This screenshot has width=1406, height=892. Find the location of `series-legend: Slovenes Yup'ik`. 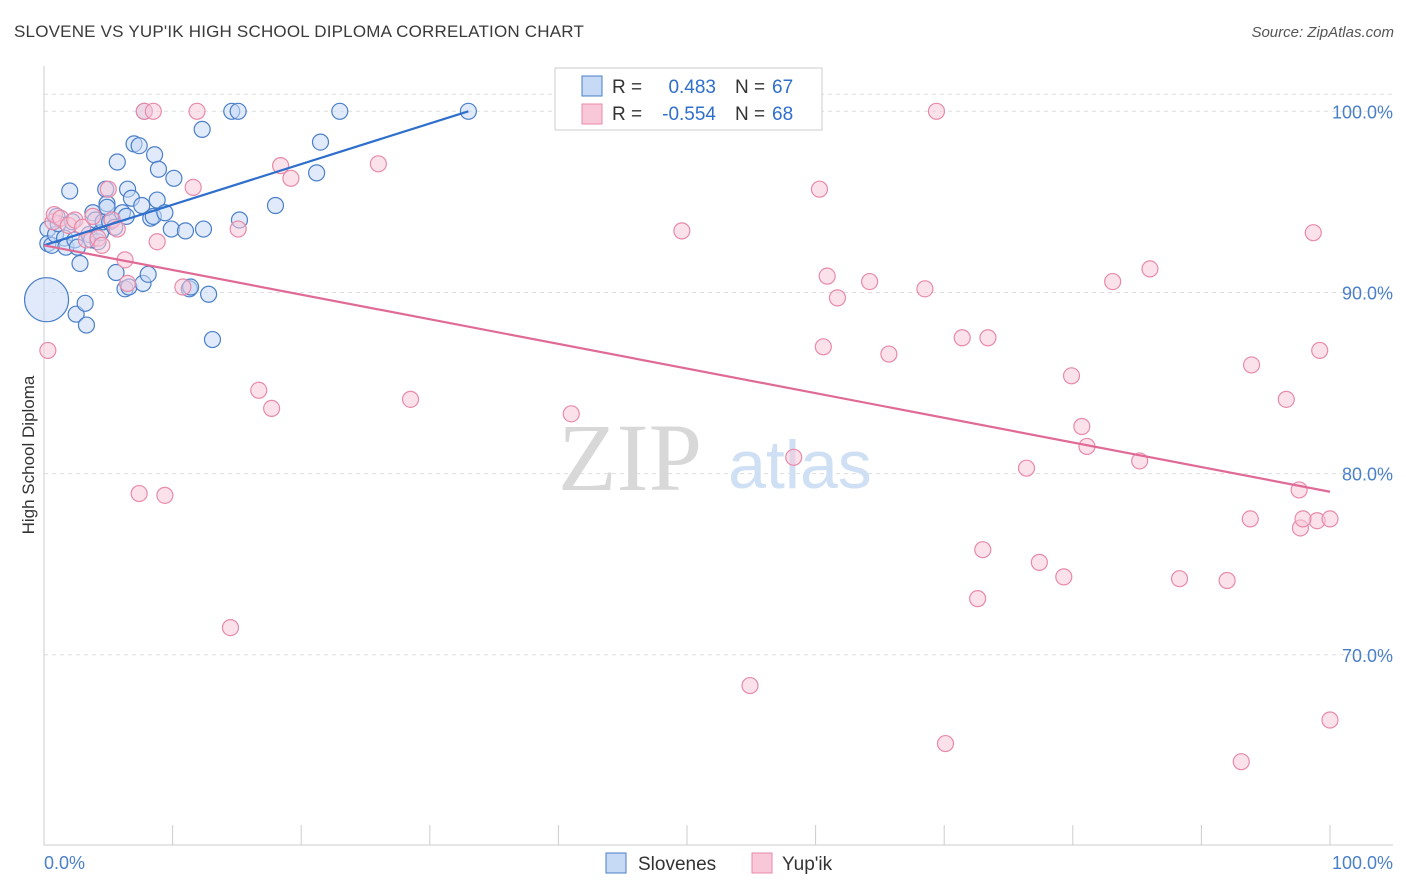

series-legend: Slovenes Yup'ik is located at coordinates (719, 863).